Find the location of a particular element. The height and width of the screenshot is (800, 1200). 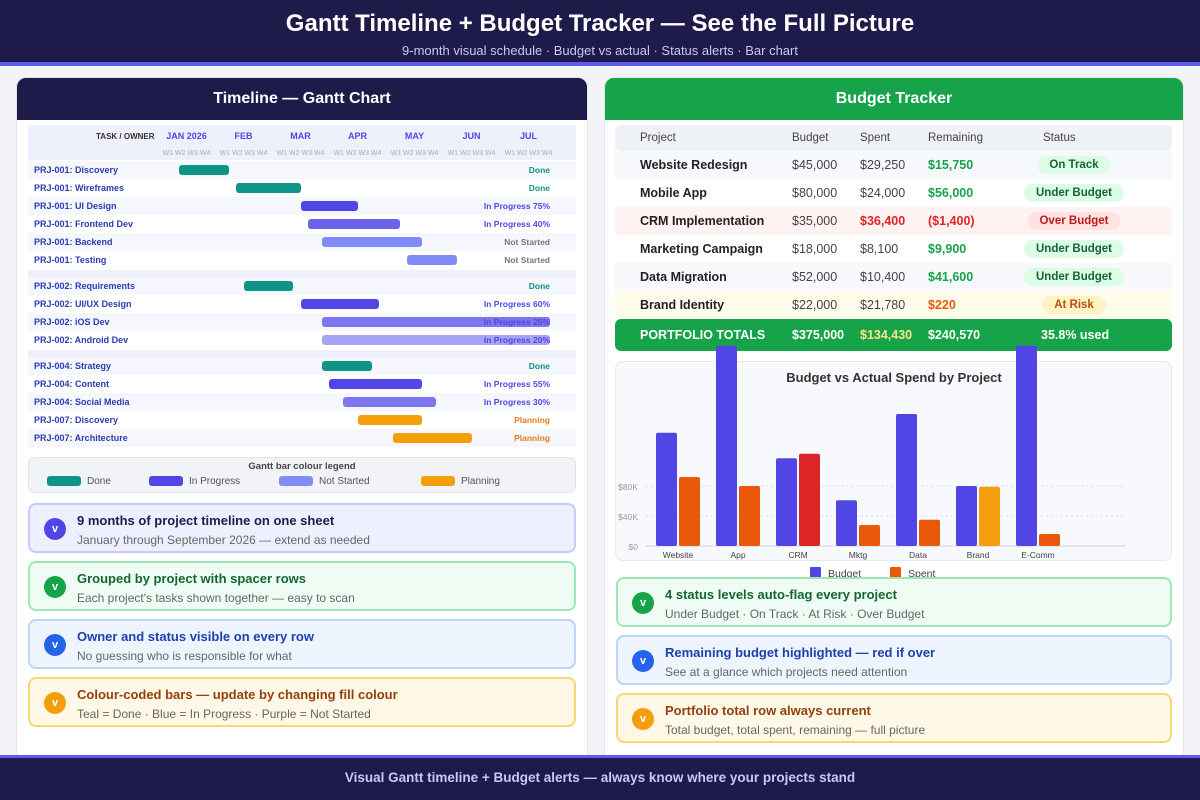

gantt-row: PRJ-001: Frontend Dev In Progress 40% is located at coordinates (302, 224).